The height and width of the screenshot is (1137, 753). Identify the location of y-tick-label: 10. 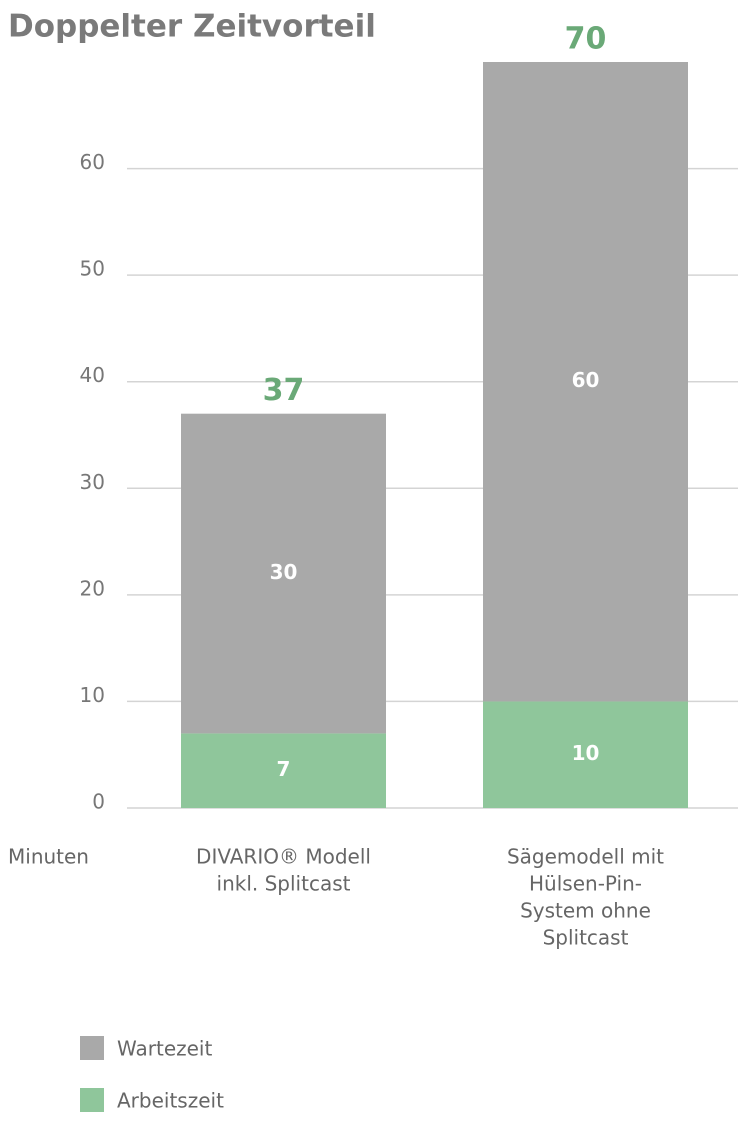
(92, 695).